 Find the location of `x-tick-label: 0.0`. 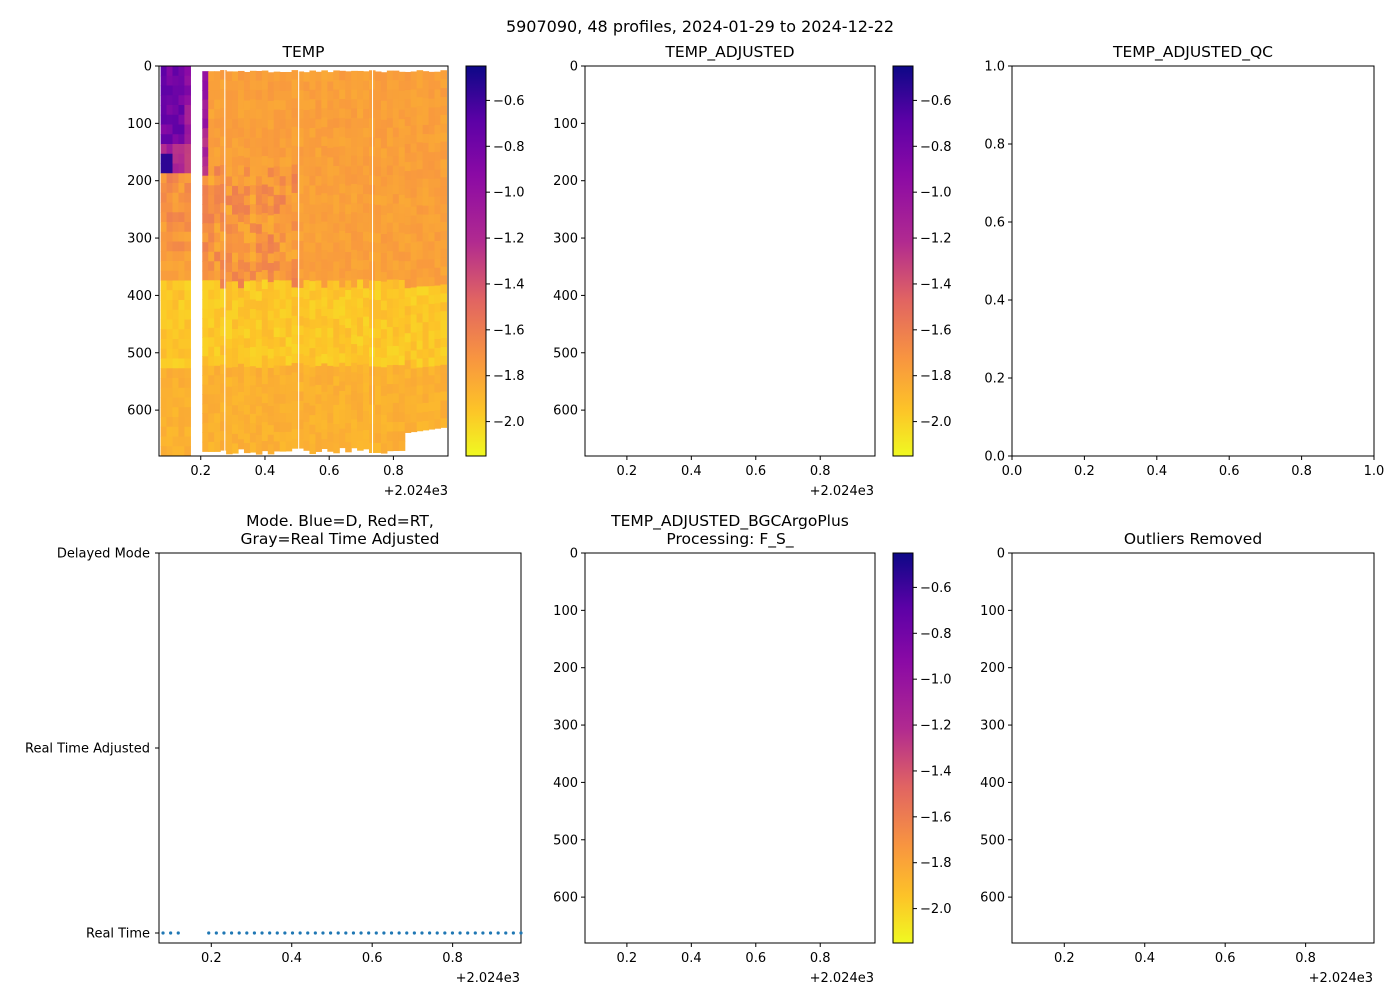

x-tick-label: 0.0 is located at coordinates (1012, 471).